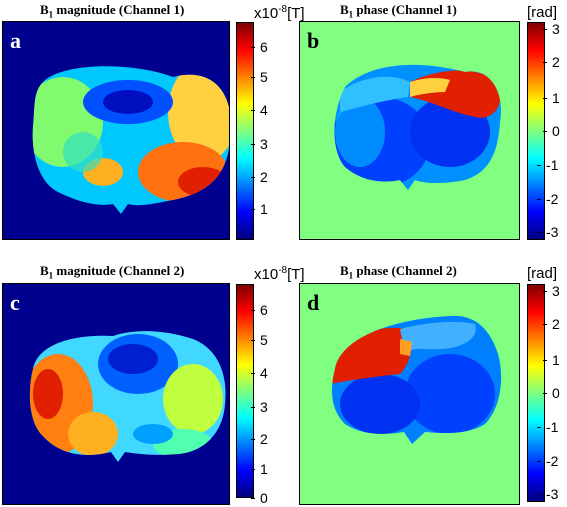  I want to click on phase-unit-channel-1: [rad], so click(542, 12).